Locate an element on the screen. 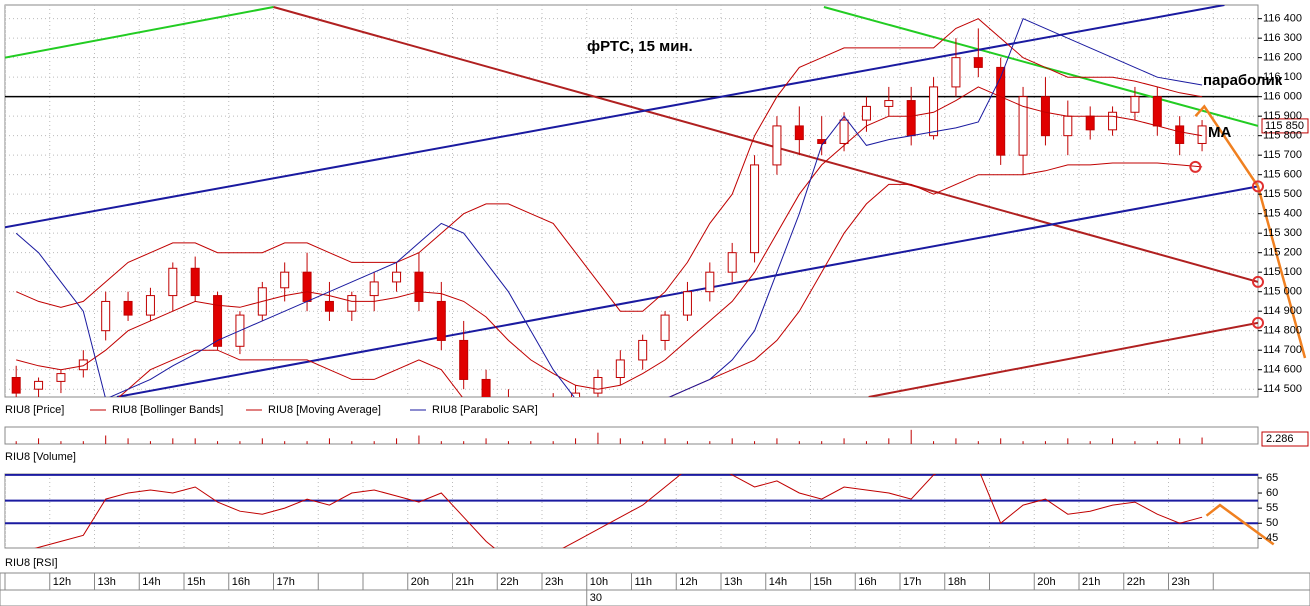 The image size is (1310, 606). x-tick-label: 17h is located at coordinates (912, 582).